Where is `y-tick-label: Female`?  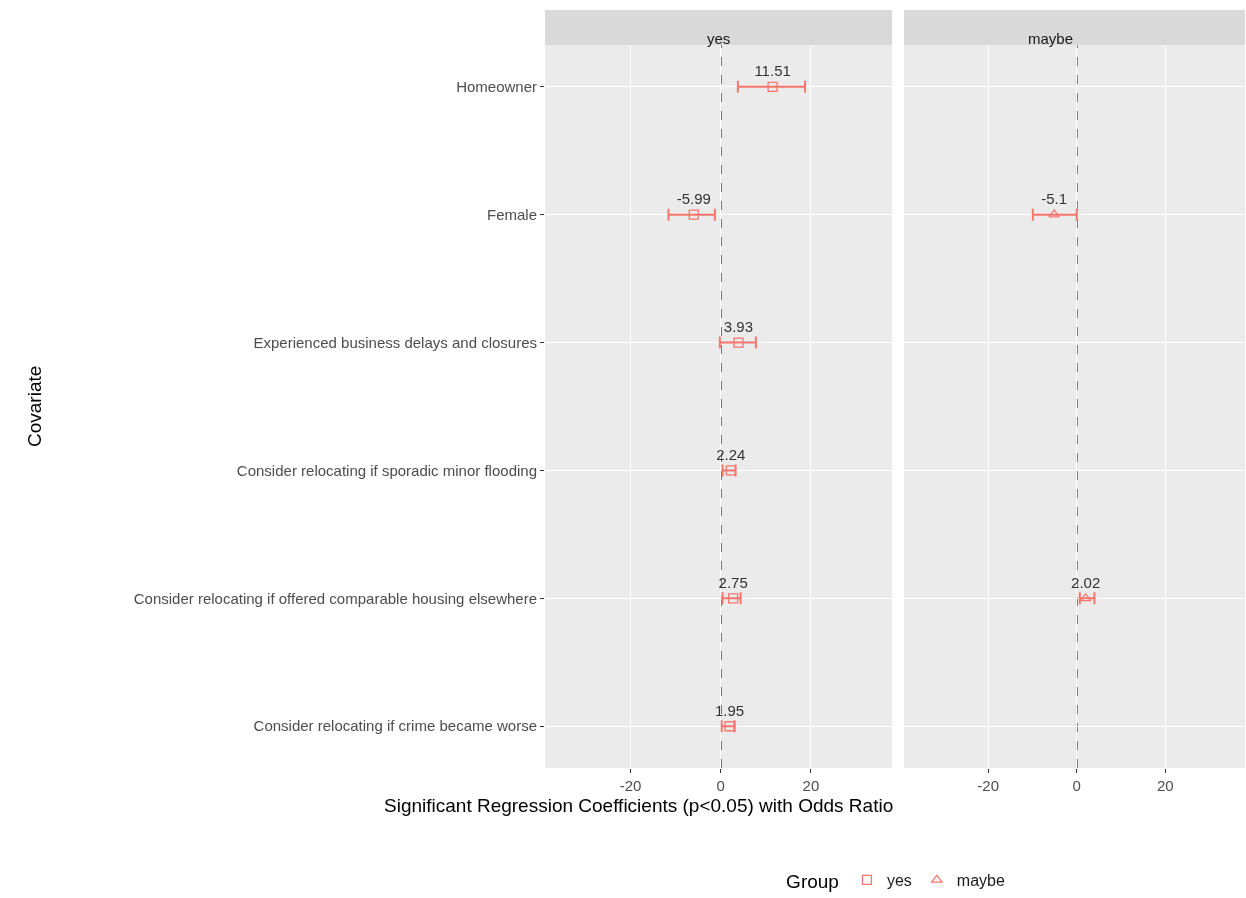
y-tick-label: Female is located at coordinates (511, 214).